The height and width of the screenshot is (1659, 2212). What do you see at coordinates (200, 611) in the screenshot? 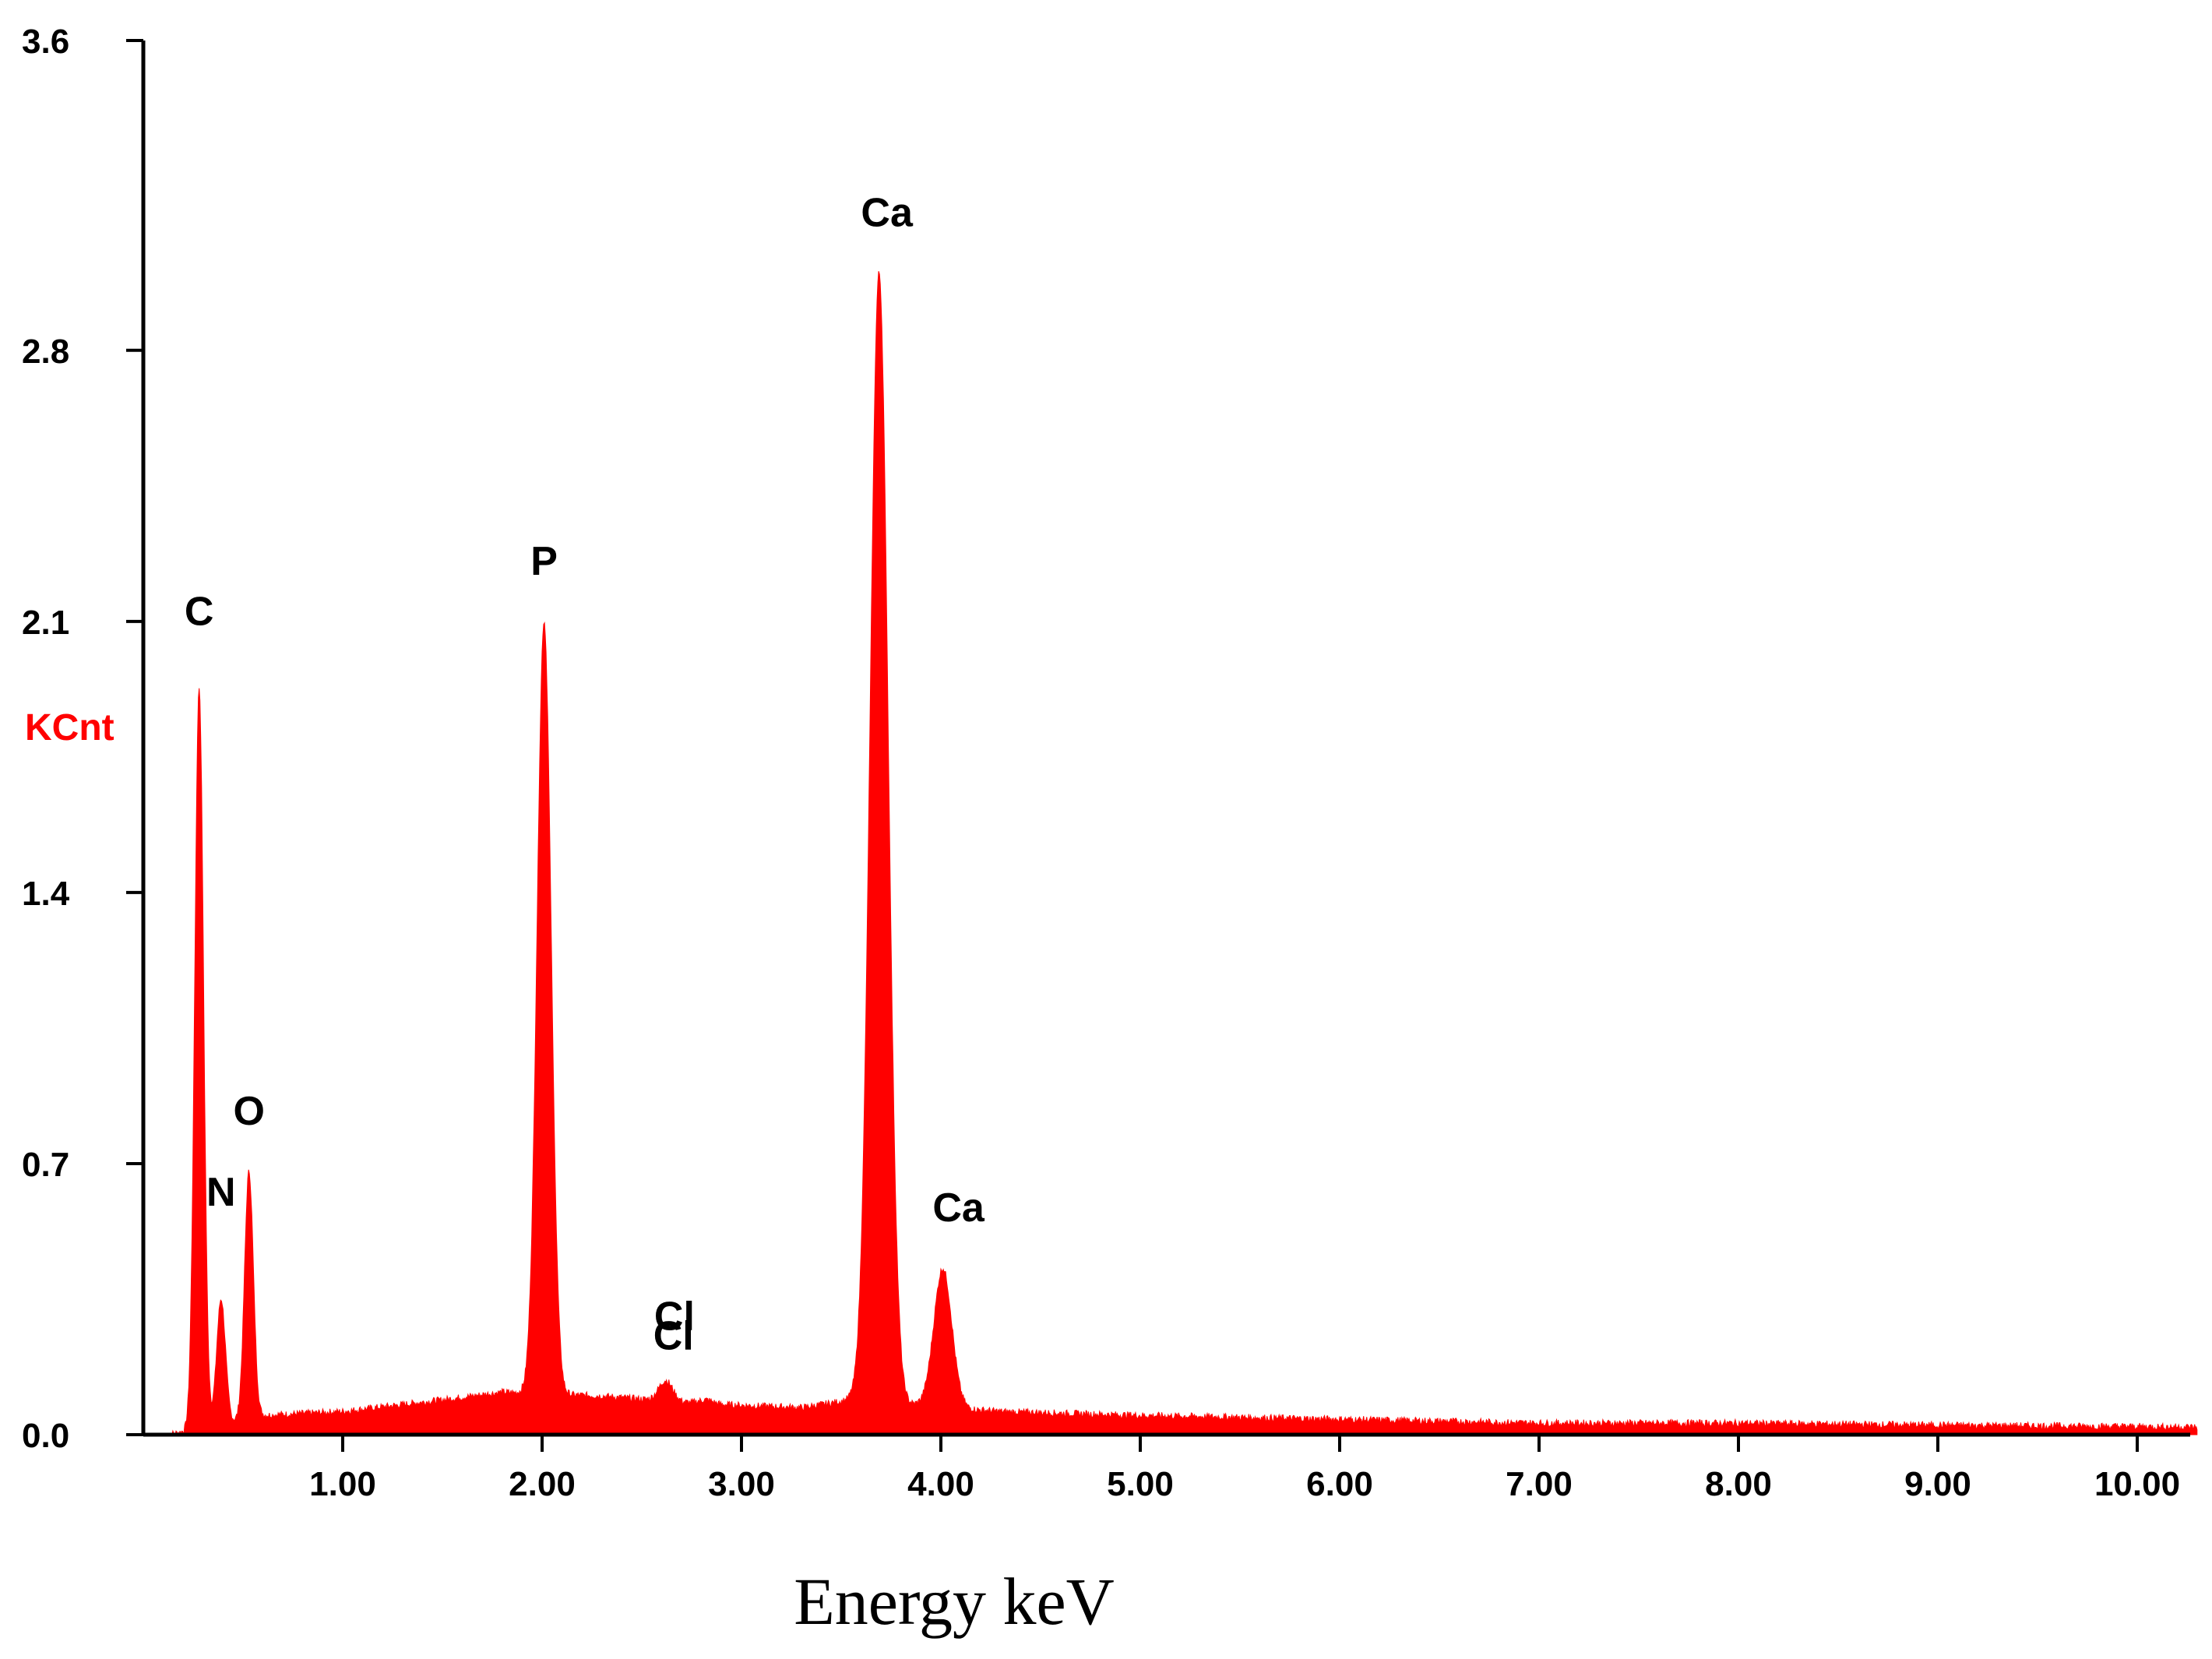
I see `peak-label-c: C` at bounding box center [200, 611].